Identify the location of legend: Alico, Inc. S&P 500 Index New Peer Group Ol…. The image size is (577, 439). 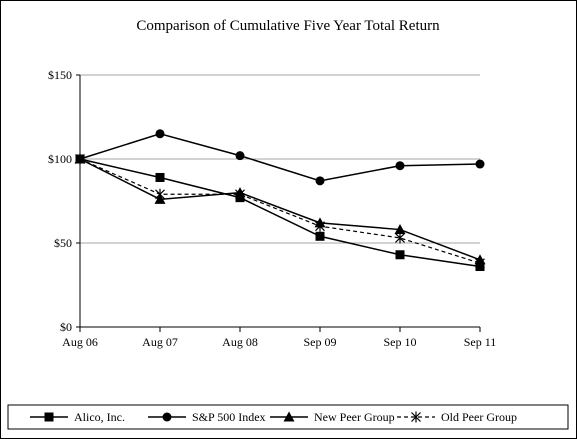
(288, 417).